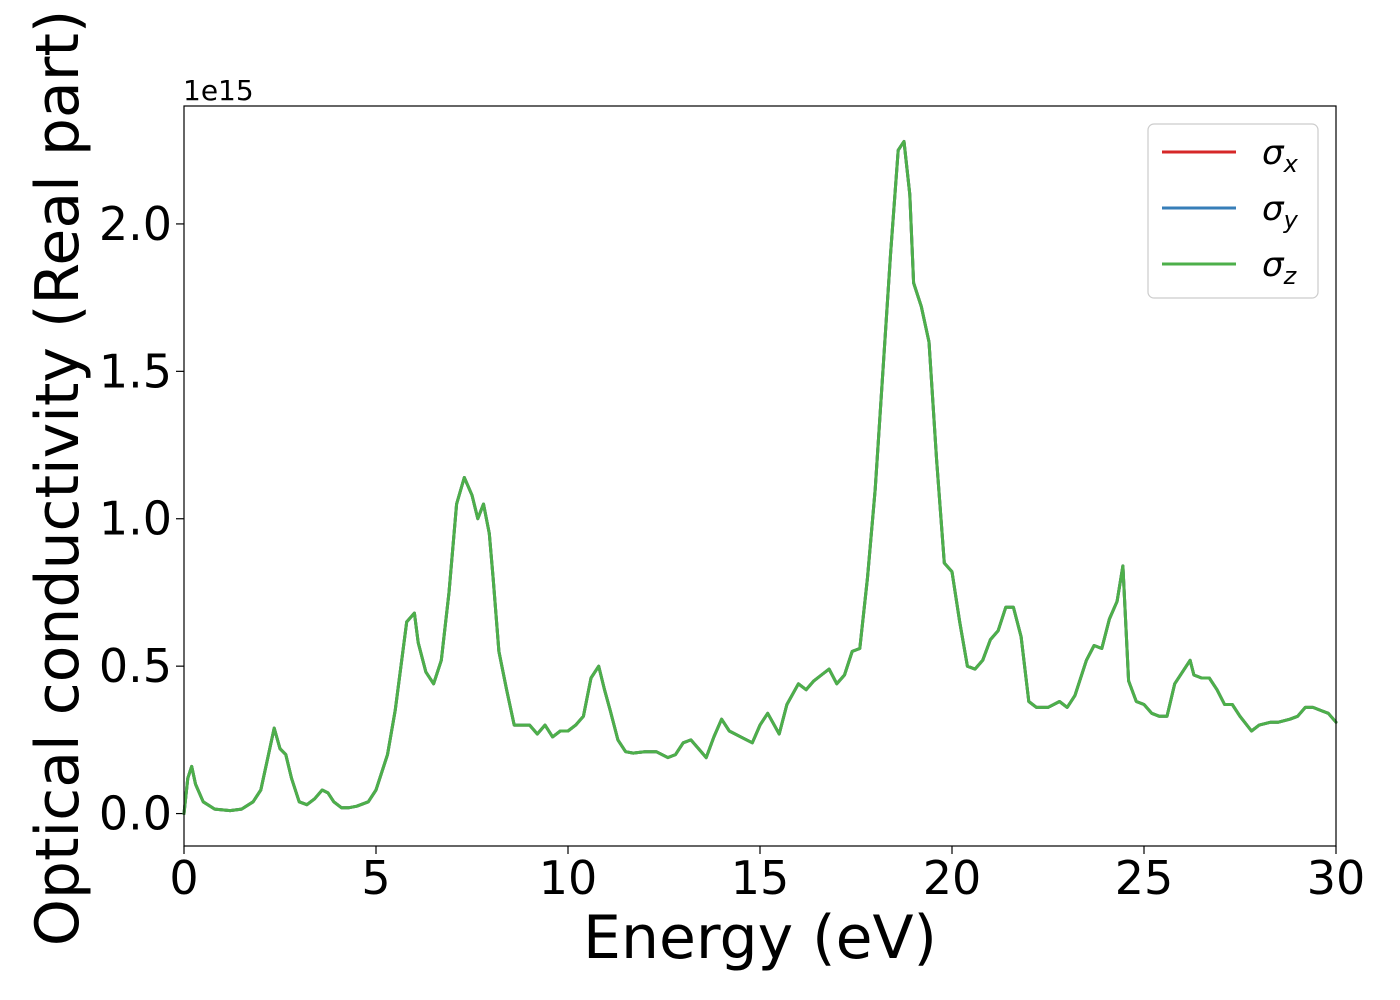 The image size is (1400, 1000). I want to click on legend-box, so click(1233, 211).